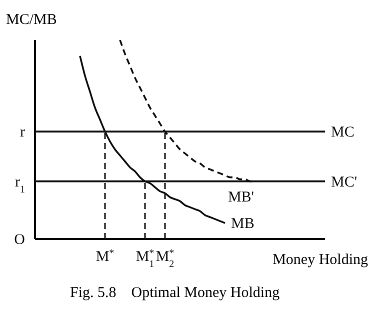 Image resolution: width=372 pixels, height=322 pixels. What do you see at coordinates (241, 197) in the screenshot?
I see `series-label: MB'` at bounding box center [241, 197].